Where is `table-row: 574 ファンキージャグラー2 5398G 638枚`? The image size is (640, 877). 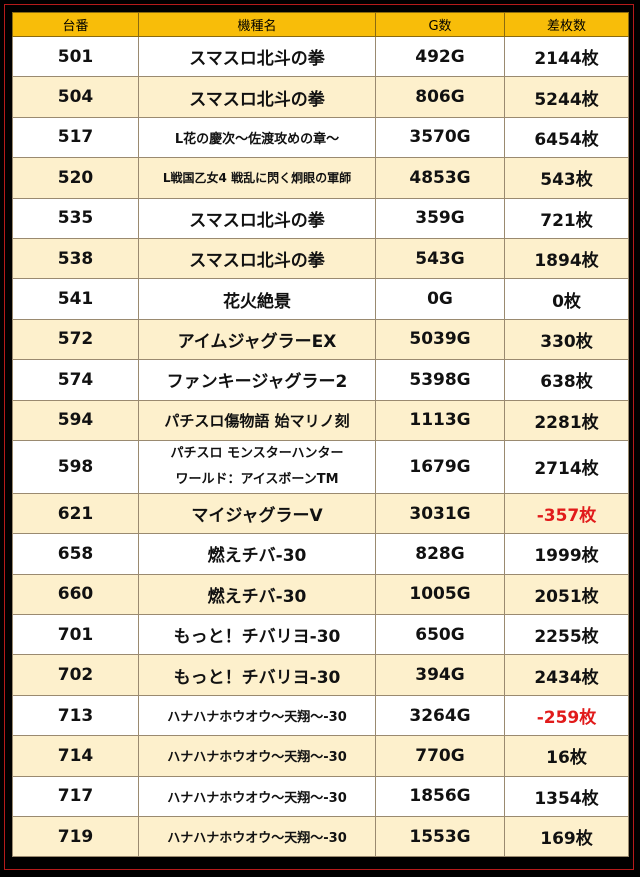 table-row: 574 ファンキージャグラー2 5398G 638枚 is located at coordinates (320, 380).